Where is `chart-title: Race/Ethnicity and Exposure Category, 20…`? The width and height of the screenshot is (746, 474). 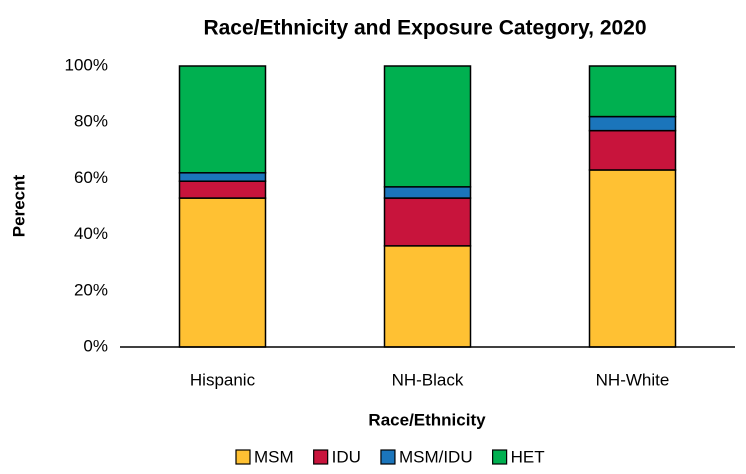 chart-title: Race/Ethnicity and Exposure Category, 20… is located at coordinates (424, 28).